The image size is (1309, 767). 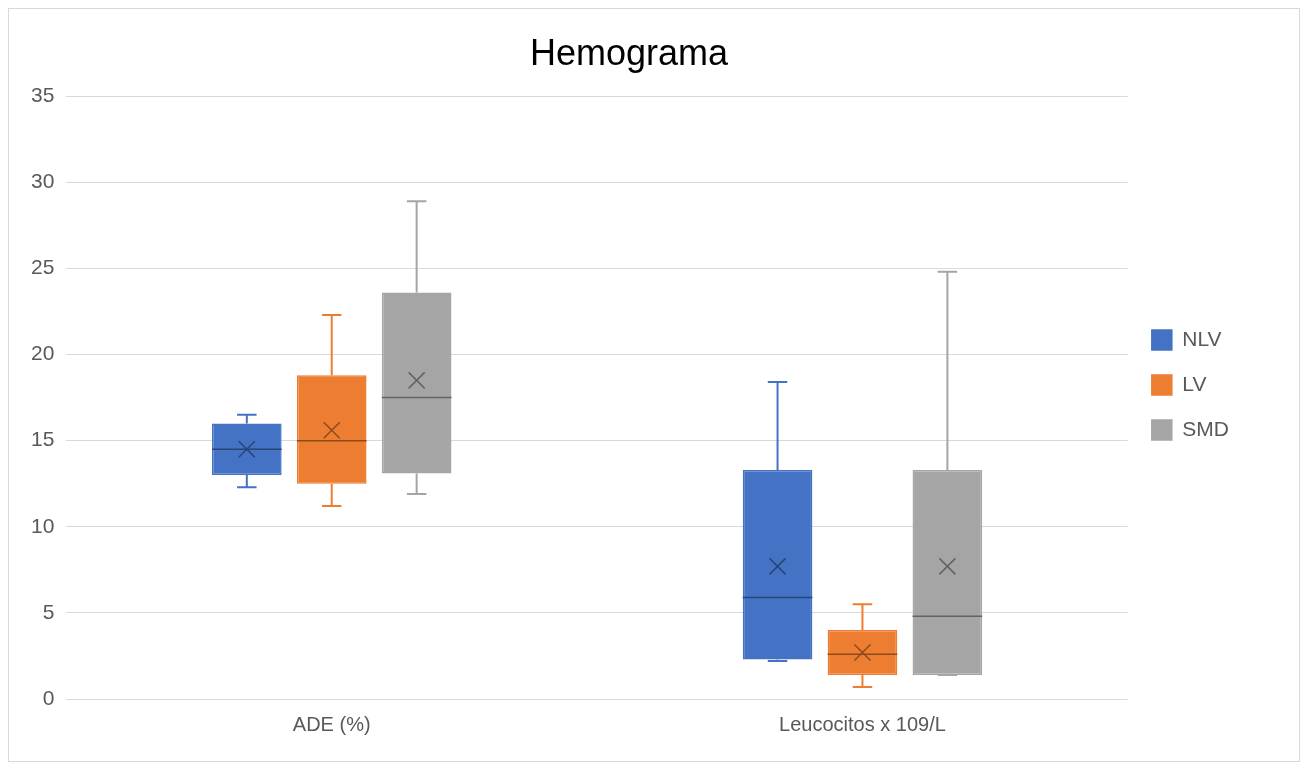 What do you see at coordinates (43, 181) in the screenshot?
I see `y-tick-label: 30` at bounding box center [43, 181].